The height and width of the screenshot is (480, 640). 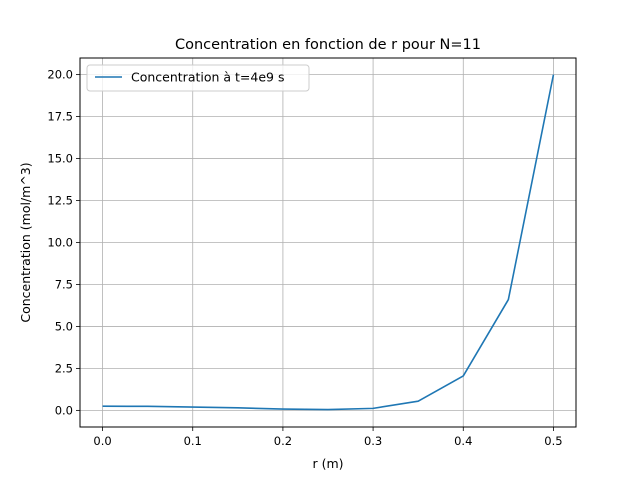 I want to click on legend-label: Concentration à t=4e9 s, so click(x=208, y=77).